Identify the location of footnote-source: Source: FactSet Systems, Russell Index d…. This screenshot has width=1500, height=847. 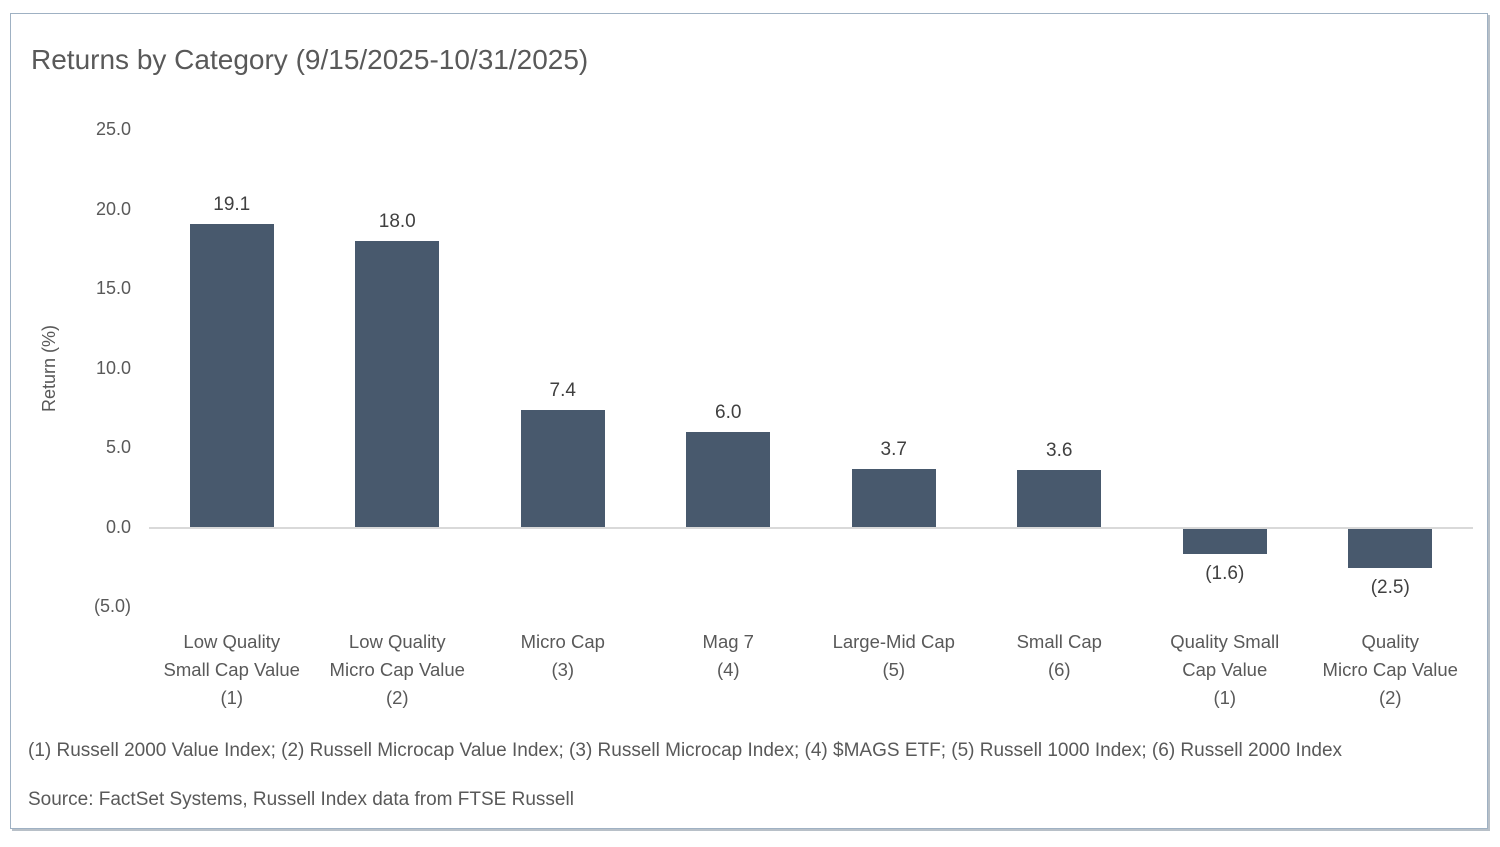
(301, 799).